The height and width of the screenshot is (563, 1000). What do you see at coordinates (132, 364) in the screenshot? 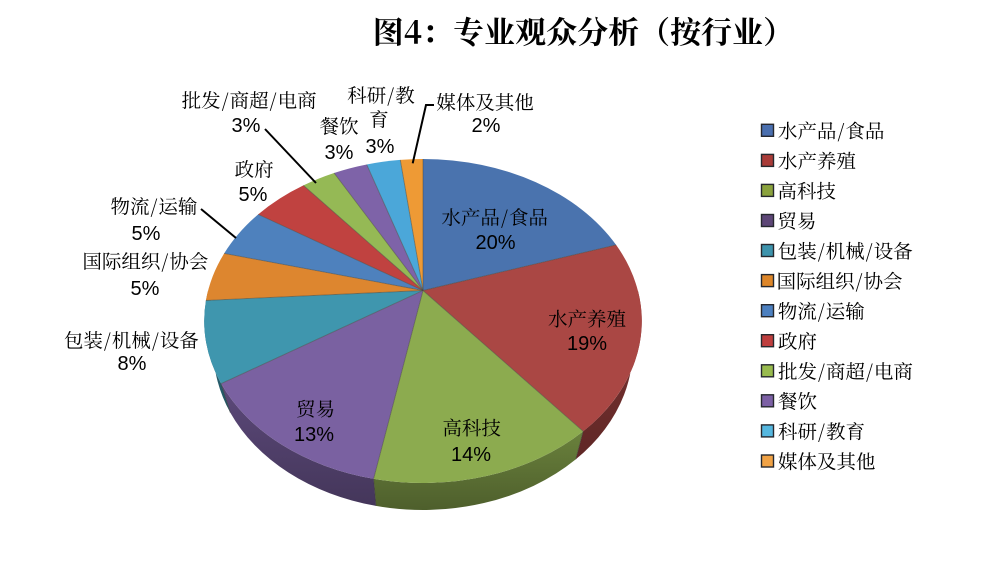
I see `svg-text: 8%` at bounding box center [132, 364].